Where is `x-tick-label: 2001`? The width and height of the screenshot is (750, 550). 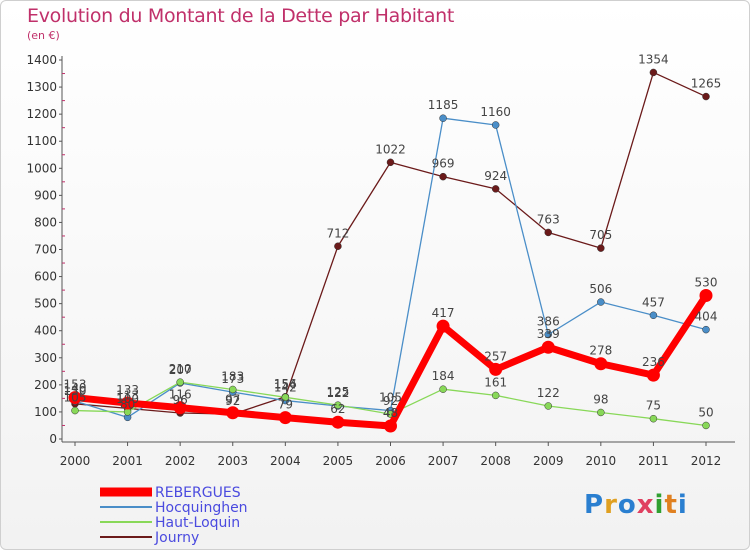
x-tick-label: 2001 is located at coordinates (127, 461).